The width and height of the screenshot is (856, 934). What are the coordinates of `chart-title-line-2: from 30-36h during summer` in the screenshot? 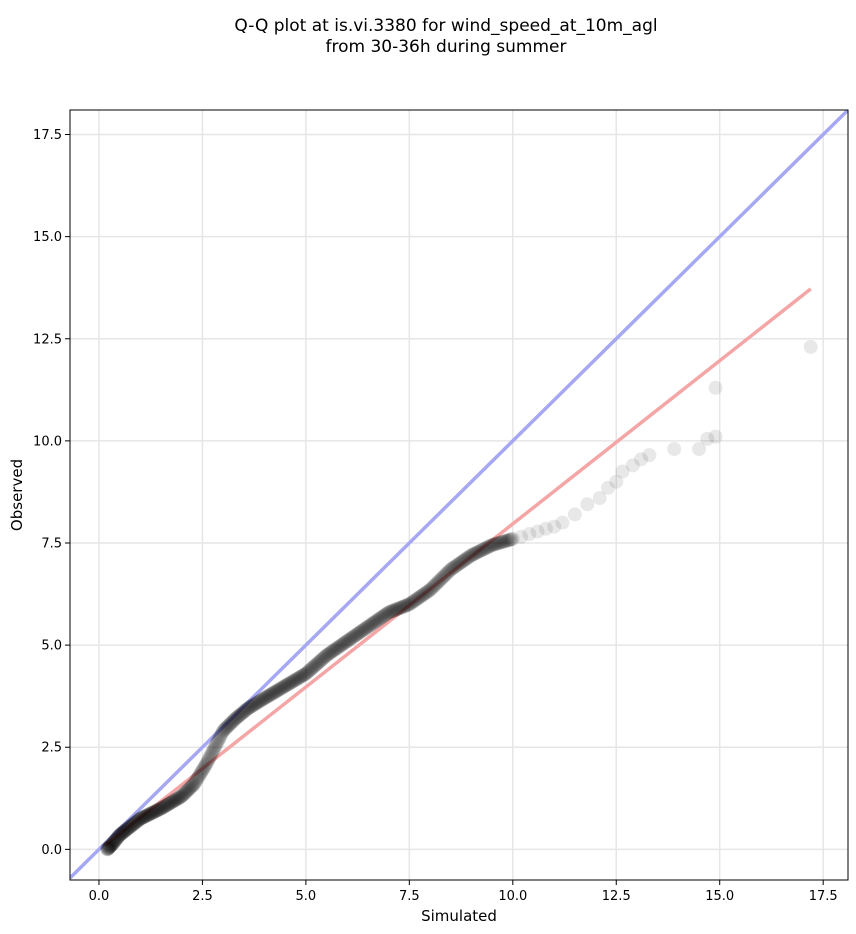 It's located at (446, 47).